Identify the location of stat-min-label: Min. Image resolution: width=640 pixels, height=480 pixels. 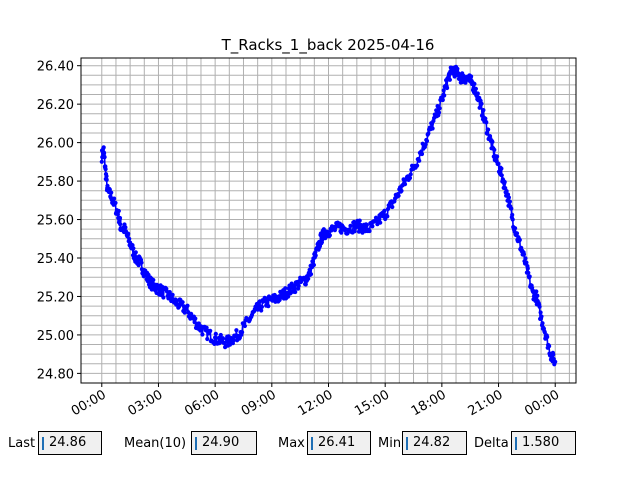
(390, 443).